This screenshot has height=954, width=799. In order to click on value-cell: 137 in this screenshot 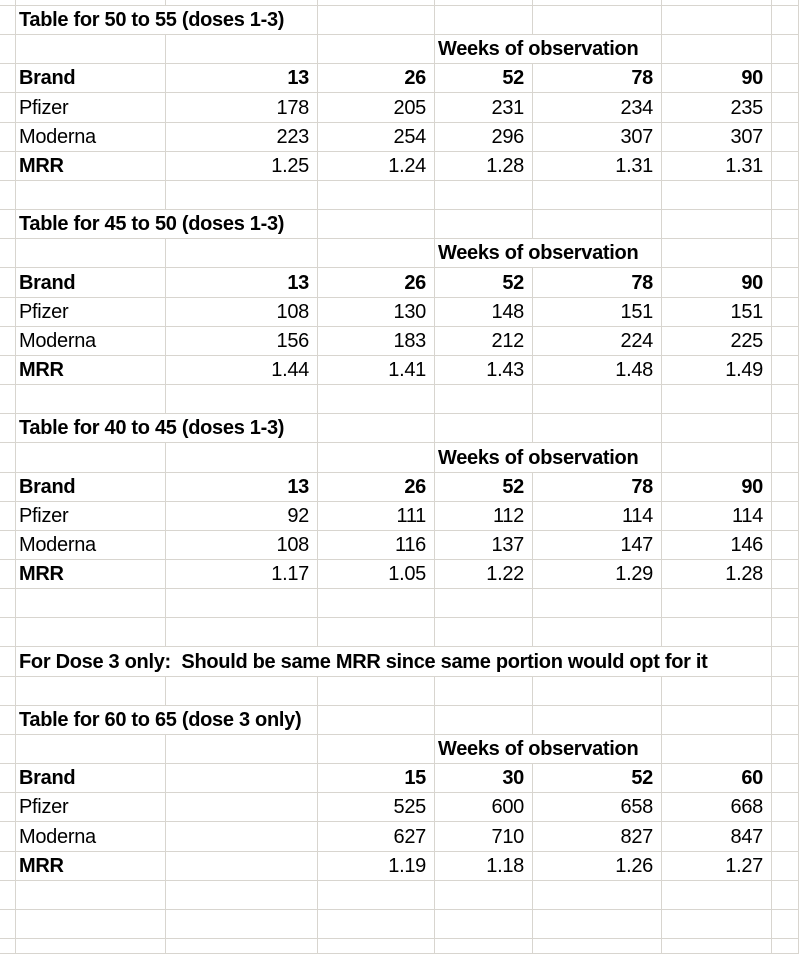, I will do `click(484, 545)`.